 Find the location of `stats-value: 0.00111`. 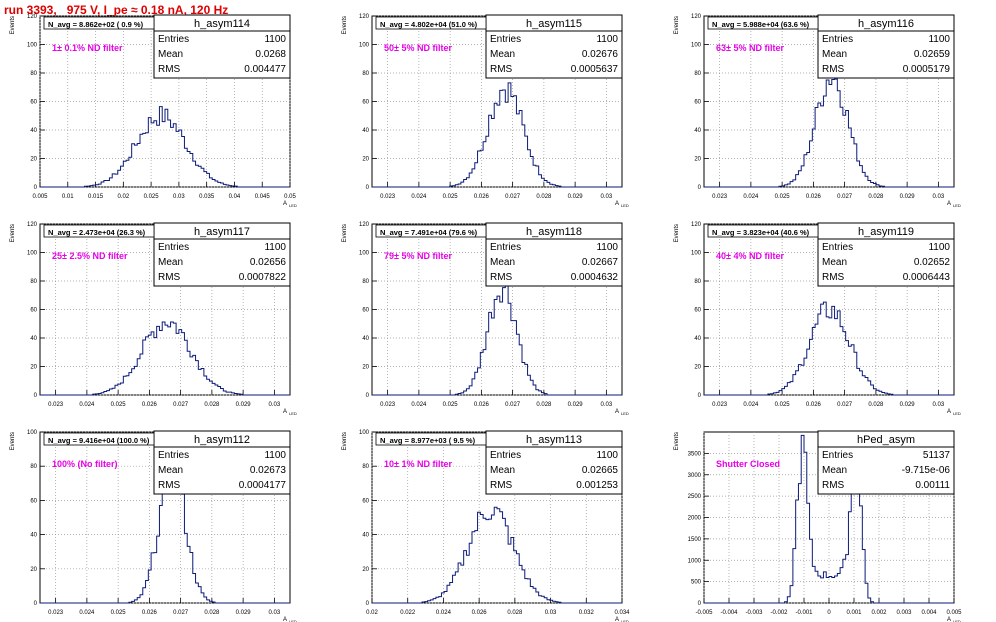

stats-value: 0.00111 is located at coordinates (932, 485).